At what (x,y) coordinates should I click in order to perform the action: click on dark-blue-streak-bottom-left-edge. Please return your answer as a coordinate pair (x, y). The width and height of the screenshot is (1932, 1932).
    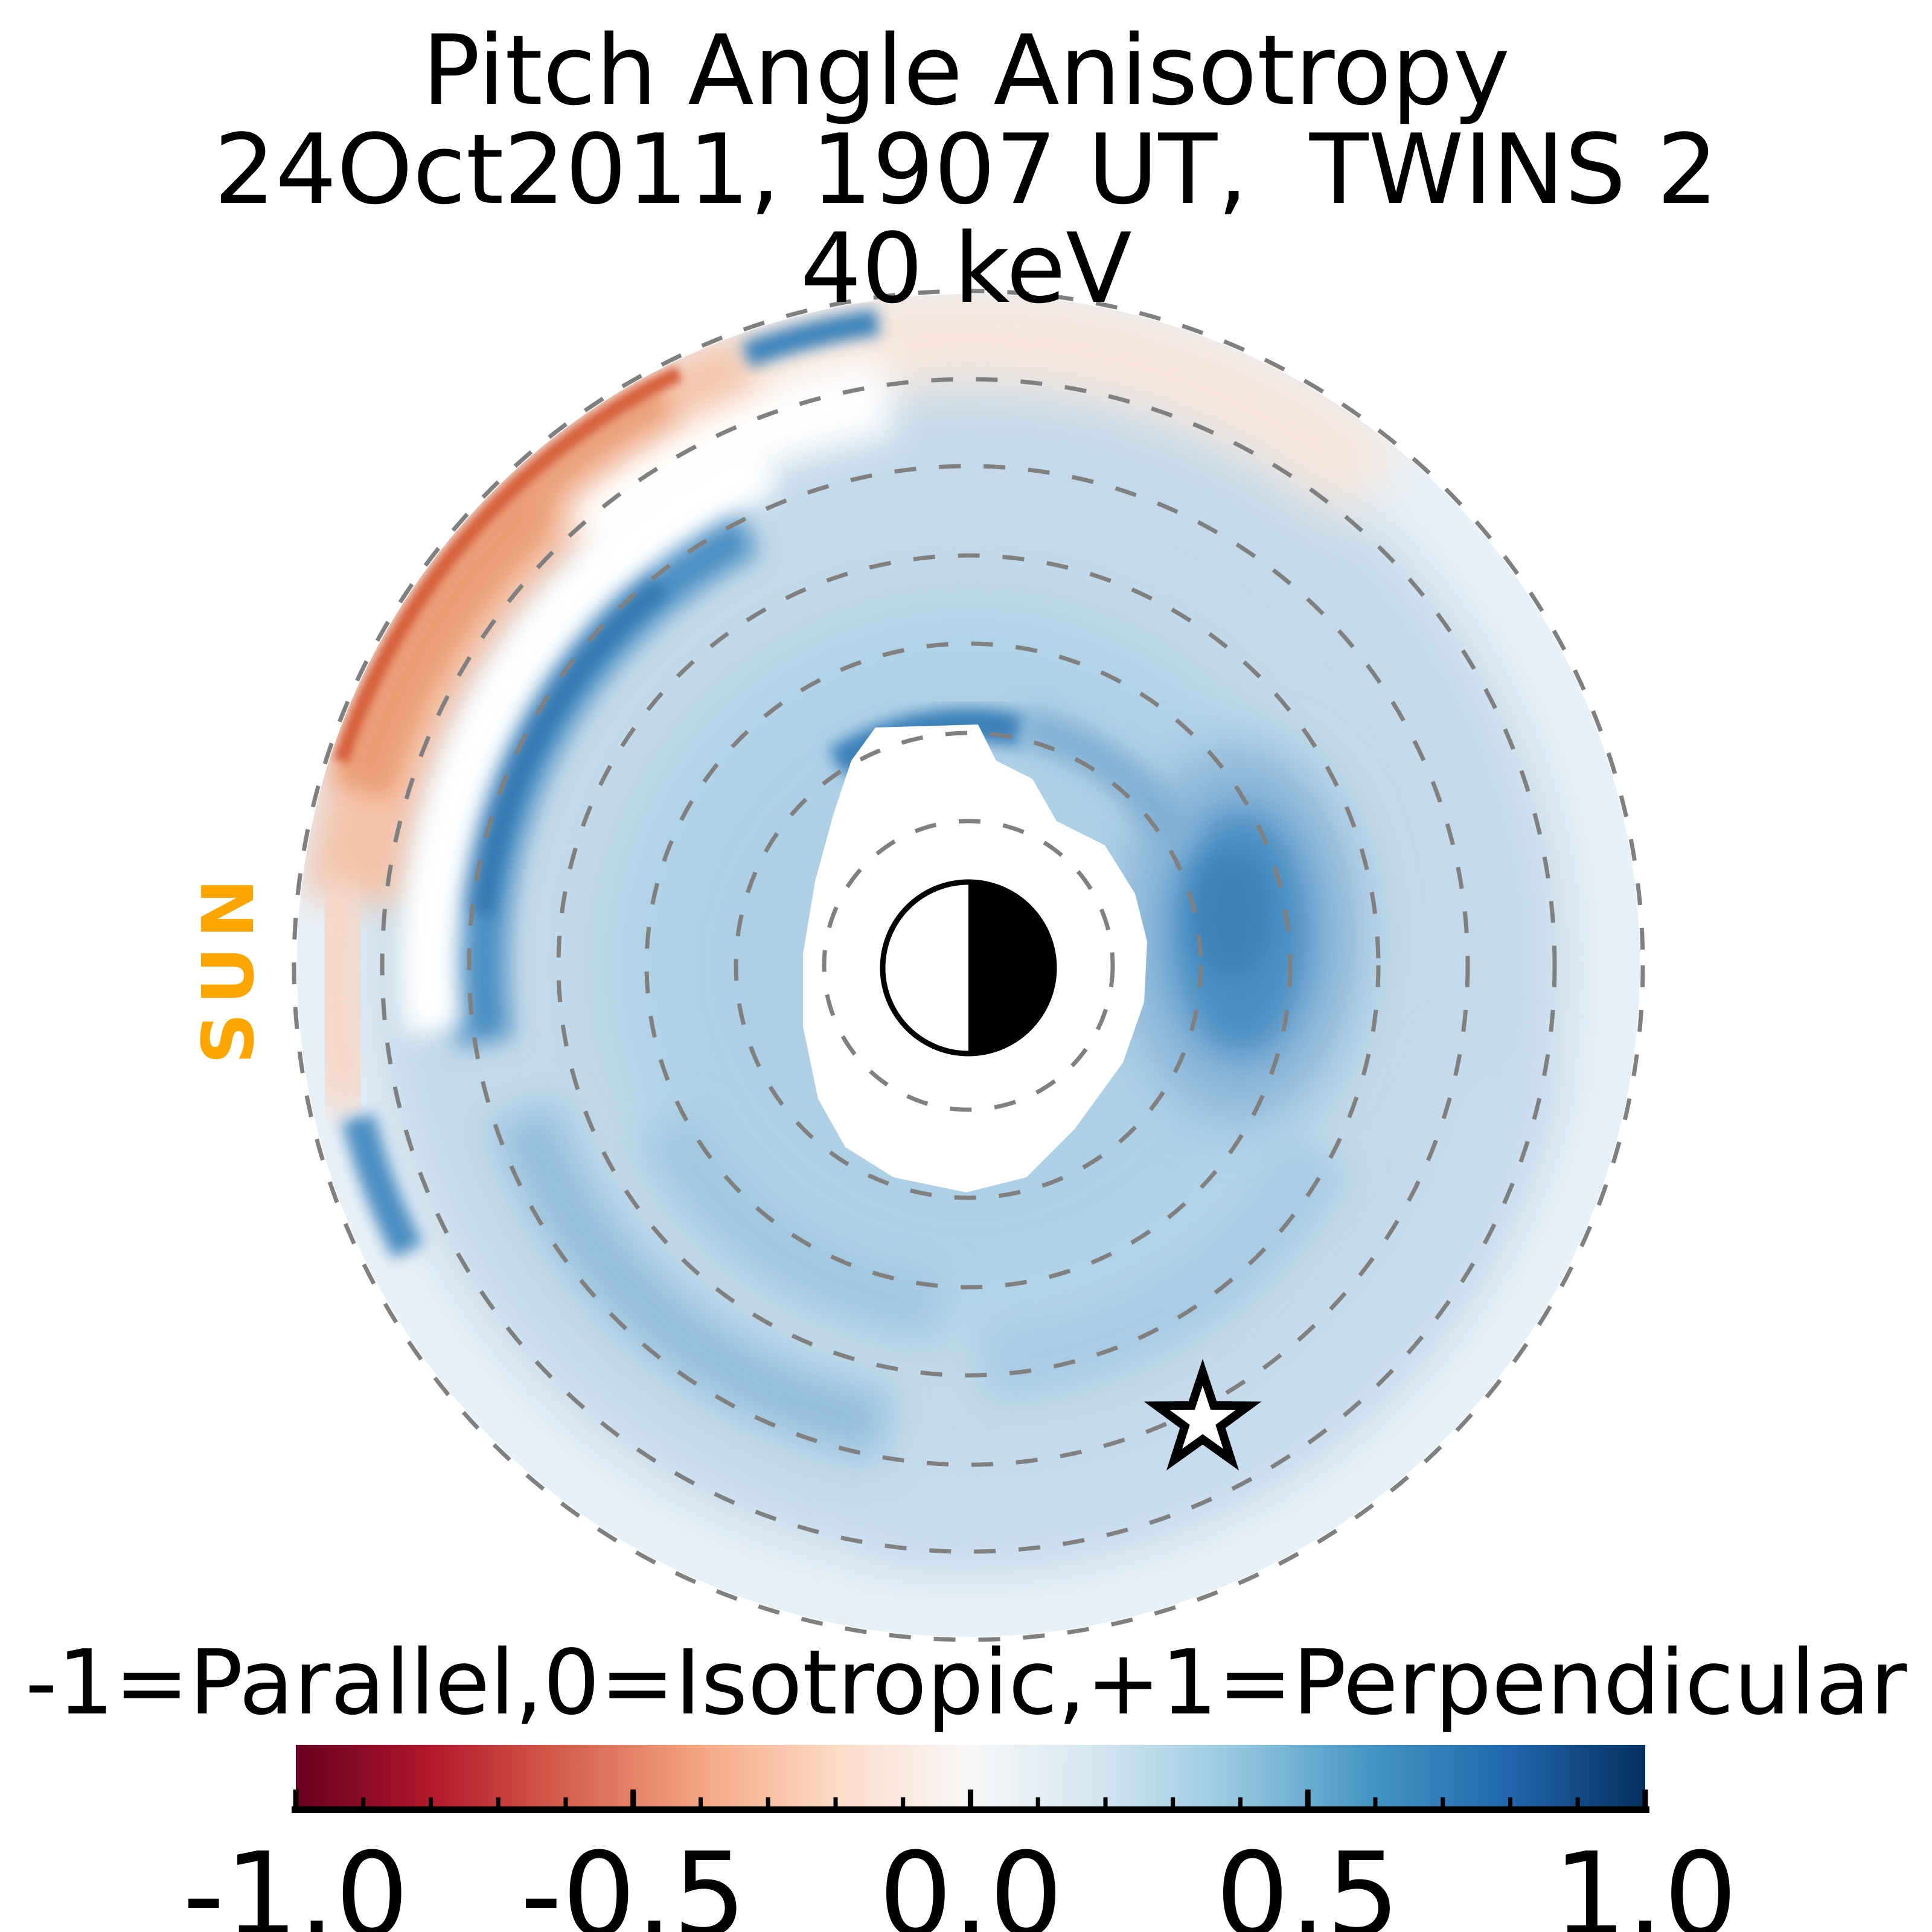
    Looking at the image, I should click on (383, 1186).